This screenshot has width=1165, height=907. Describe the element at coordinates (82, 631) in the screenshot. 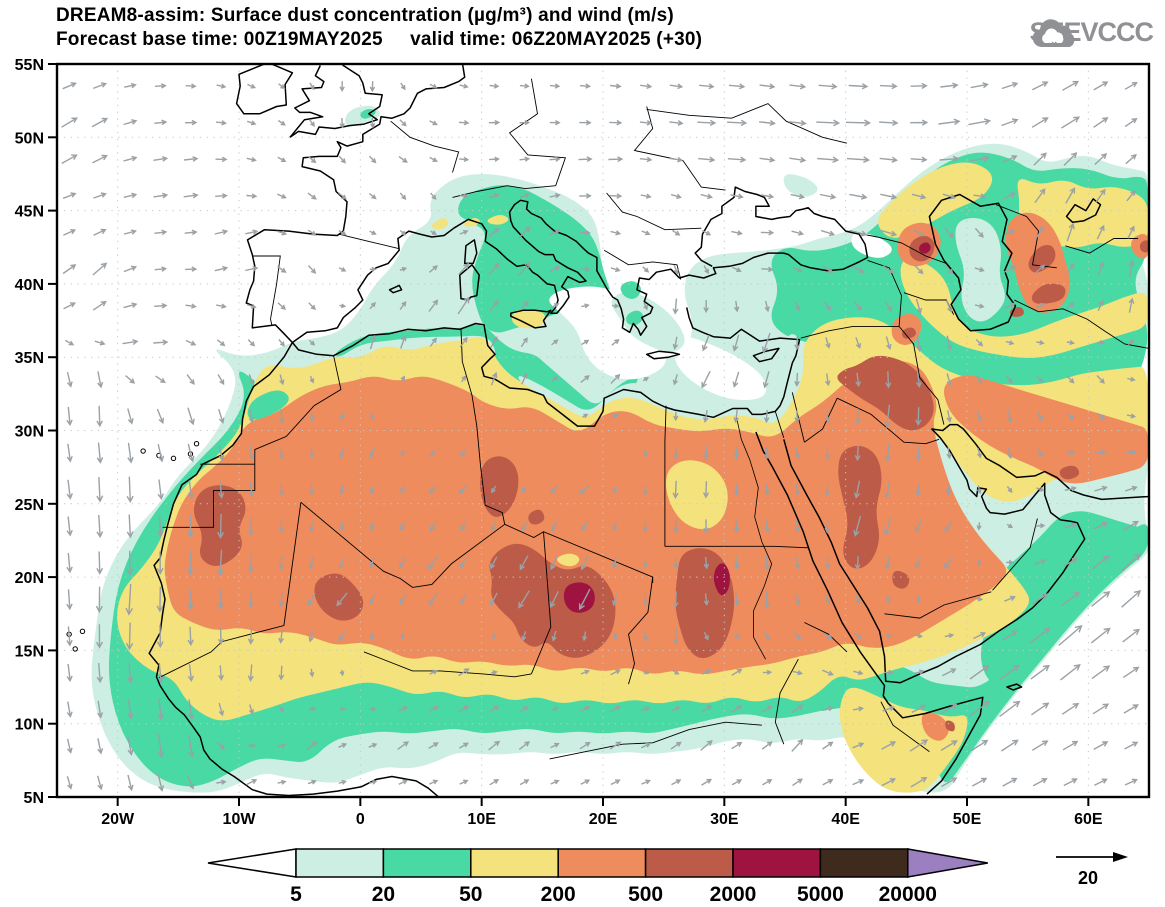

I see `island` at that location.